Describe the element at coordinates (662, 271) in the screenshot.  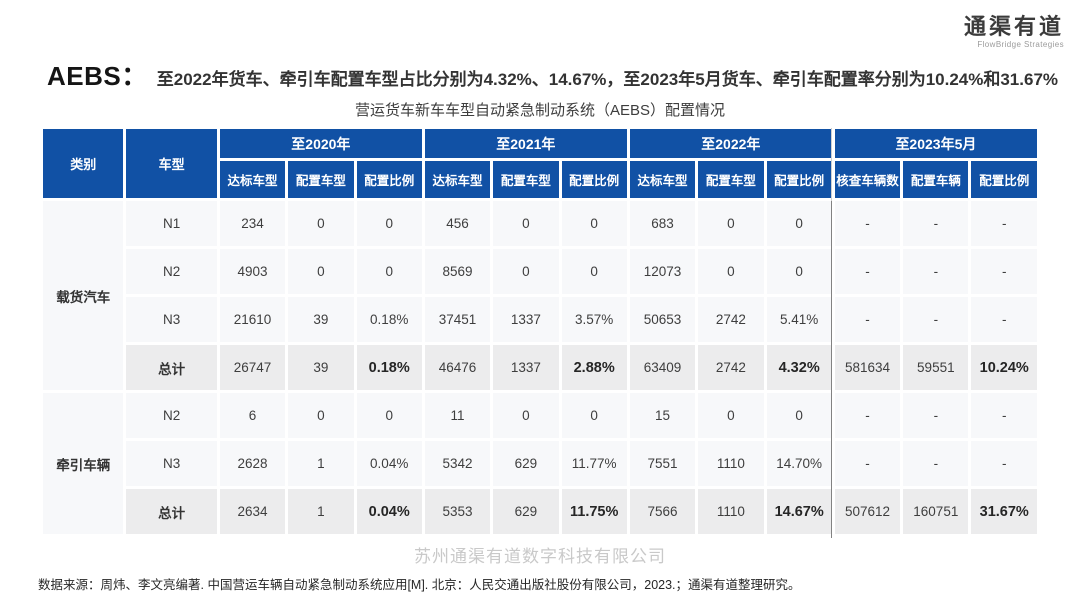
I see `value-cell: 12073` at that location.